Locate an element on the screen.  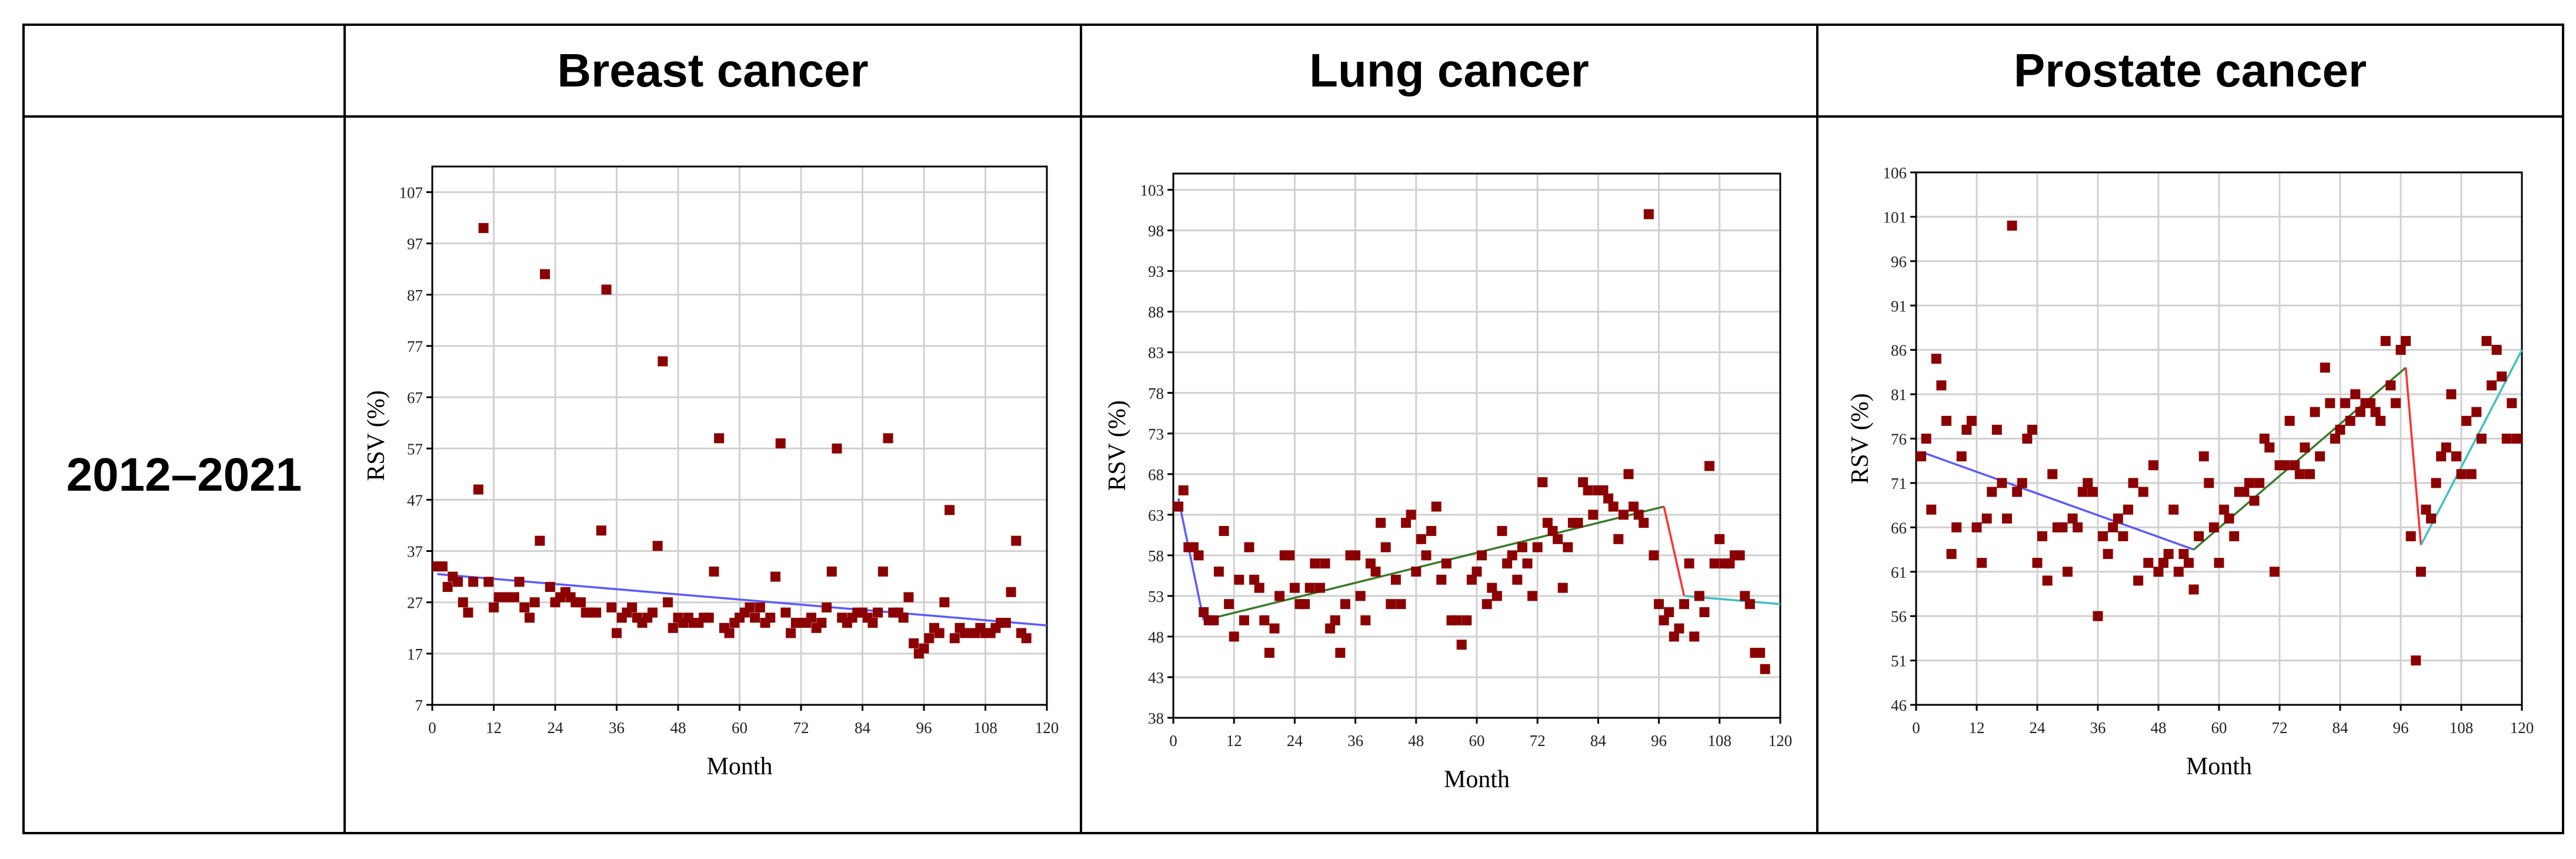
lung-y-tick-label: 83 is located at coordinates (1156, 353).